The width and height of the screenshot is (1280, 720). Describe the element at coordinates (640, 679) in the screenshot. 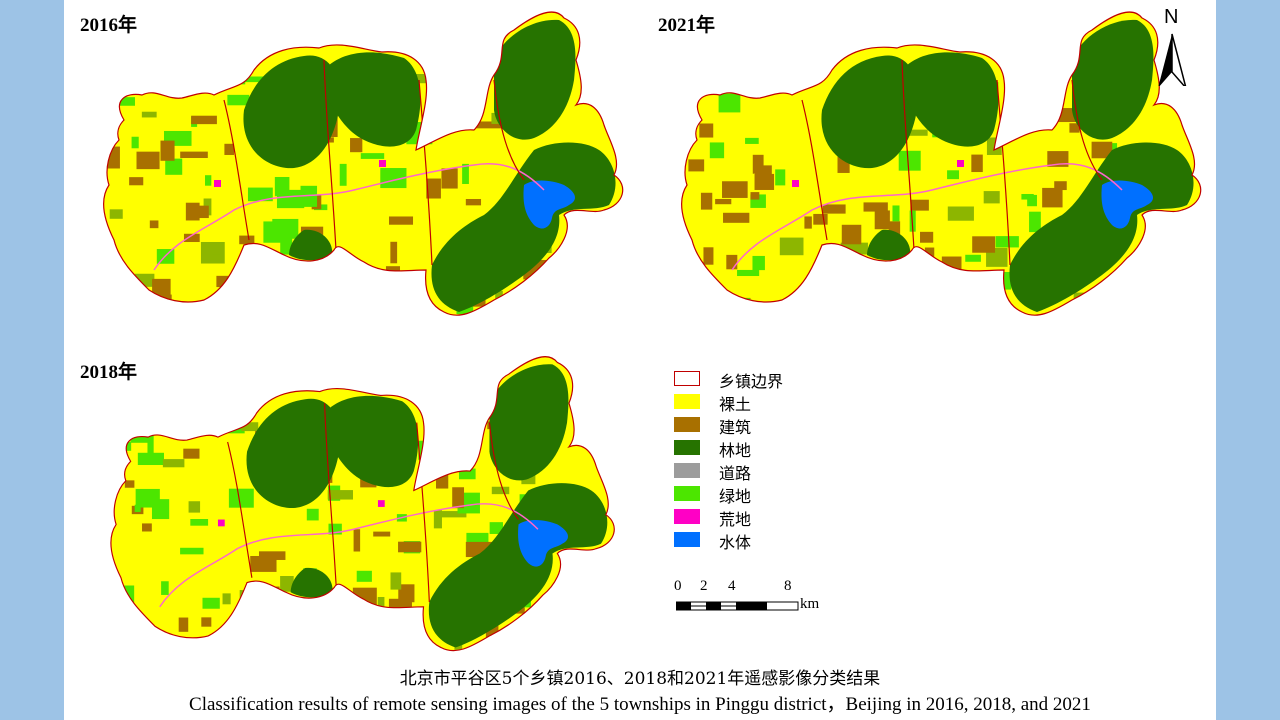

I see `caption-chinese: 北京市平谷区5个乡镇2016、2018和2021年遥感影像分类结果` at that location.